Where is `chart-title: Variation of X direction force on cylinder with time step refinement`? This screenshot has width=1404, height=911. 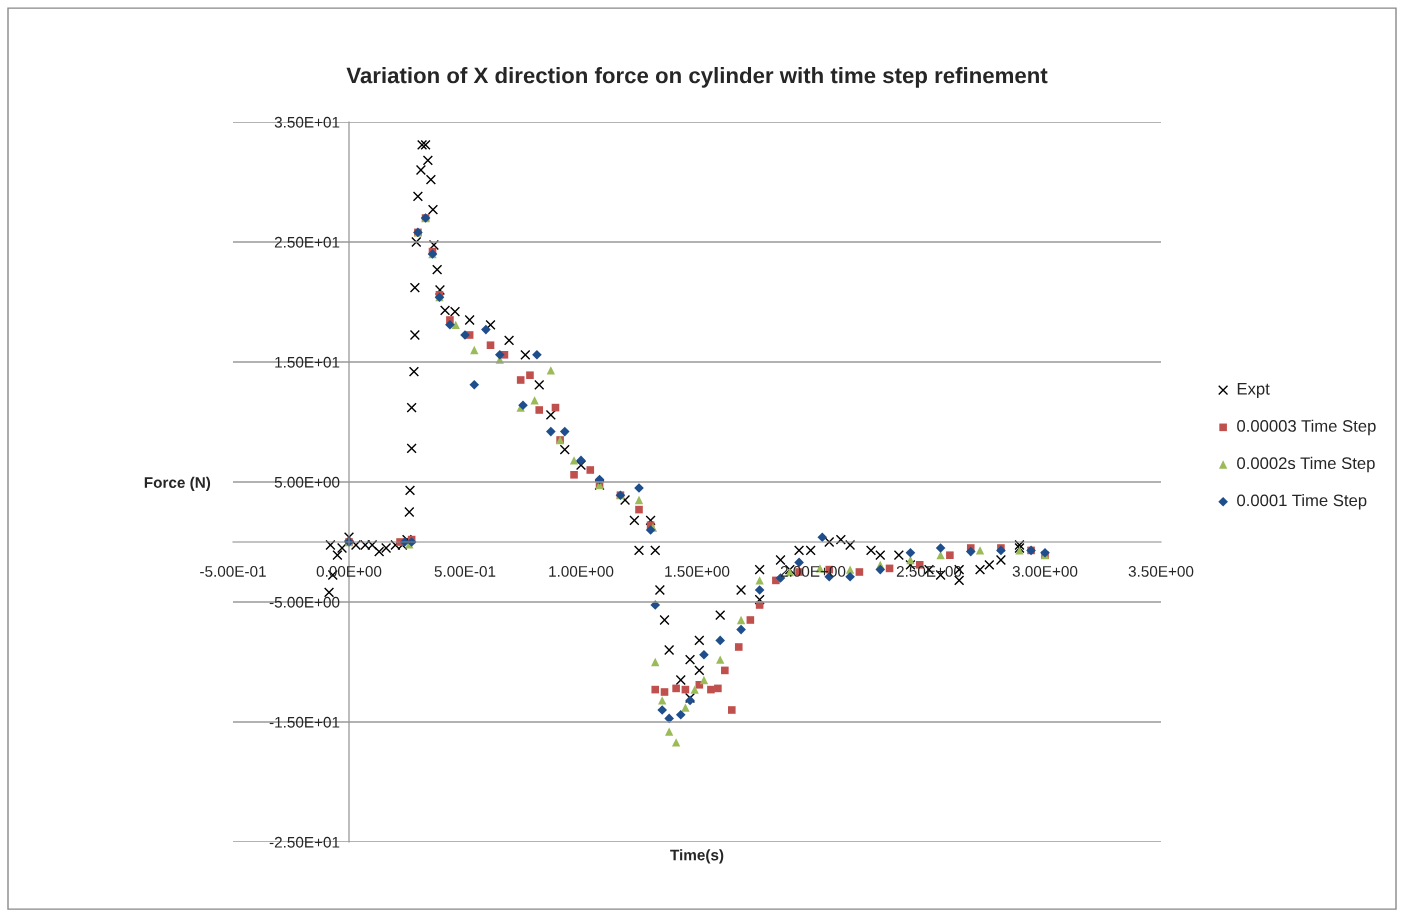
chart-title: Variation of X direction force on cylinder with time step refinement is located at coordinates (697, 77).